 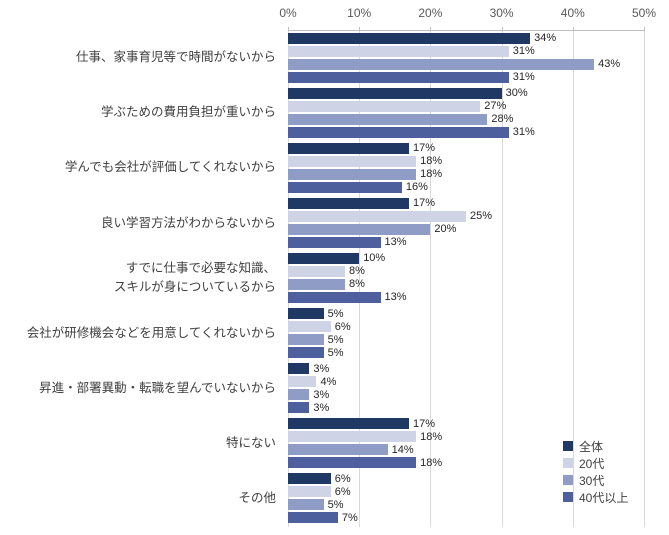 I want to click on category-group: 良い学習方法がわからないから 17% 25% 20% 13%, so click(x=322, y=222).